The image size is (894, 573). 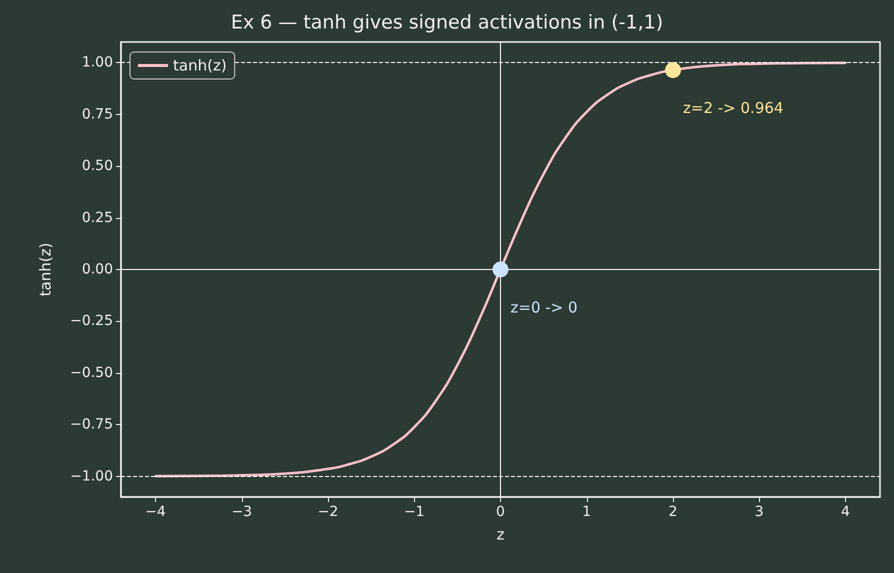 What do you see at coordinates (759, 512) in the screenshot?
I see `x-tick-label: 3` at bounding box center [759, 512].